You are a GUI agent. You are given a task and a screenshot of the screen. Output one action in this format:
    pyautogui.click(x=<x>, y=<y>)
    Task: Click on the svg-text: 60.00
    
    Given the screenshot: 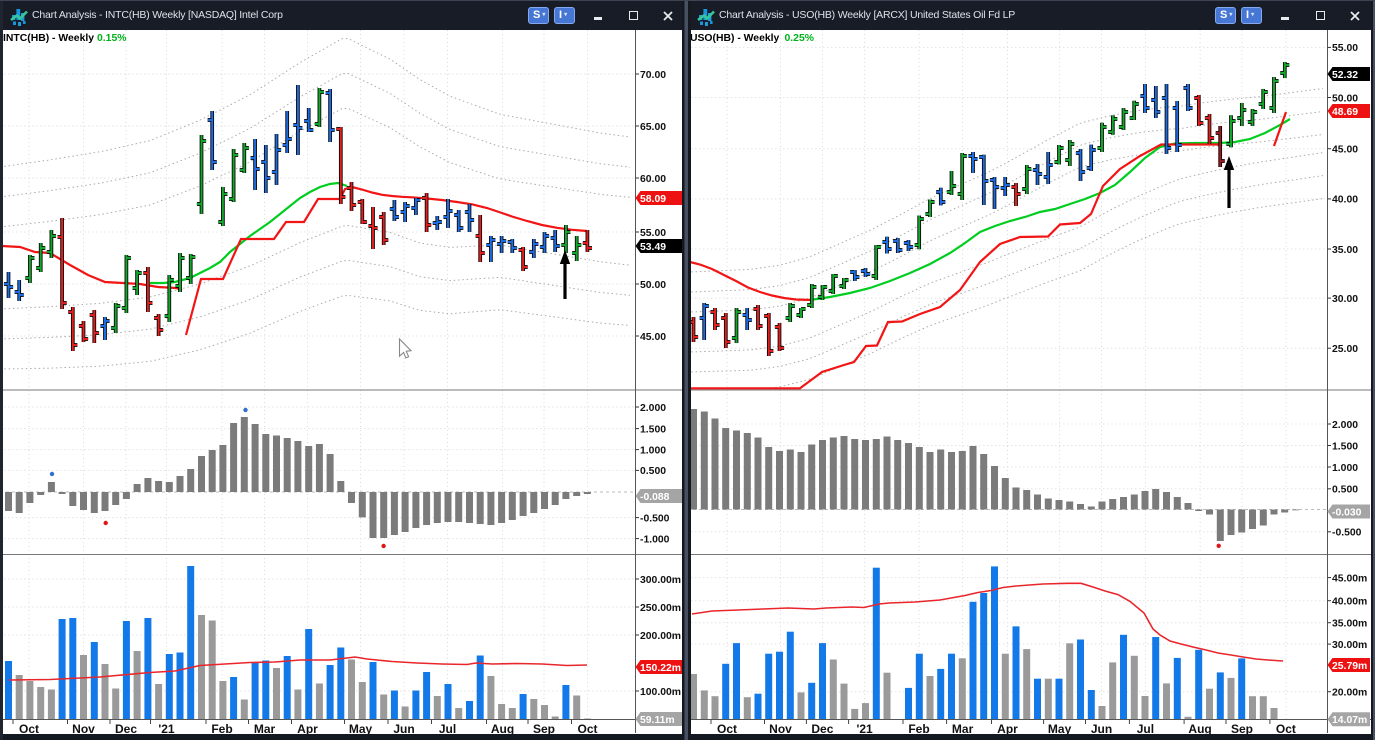 What is the action you would take?
    pyautogui.click(x=653, y=179)
    